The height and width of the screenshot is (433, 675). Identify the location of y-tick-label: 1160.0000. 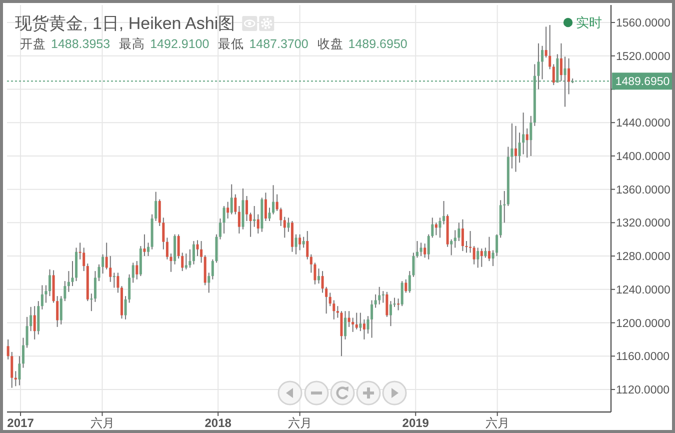
(643, 357).